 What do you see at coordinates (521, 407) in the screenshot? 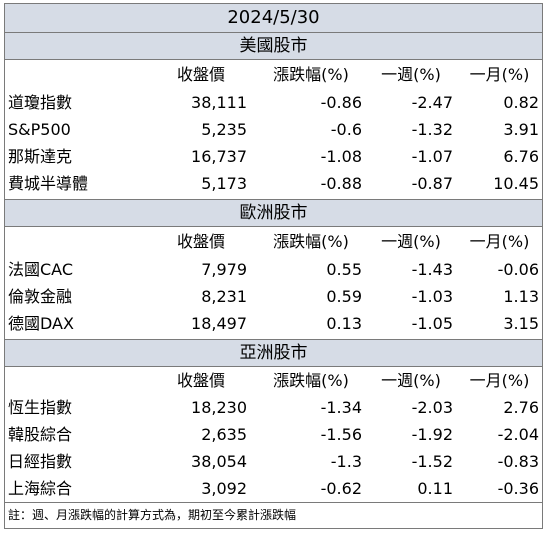
I see `month-value: 2.76` at bounding box center [521, 407].